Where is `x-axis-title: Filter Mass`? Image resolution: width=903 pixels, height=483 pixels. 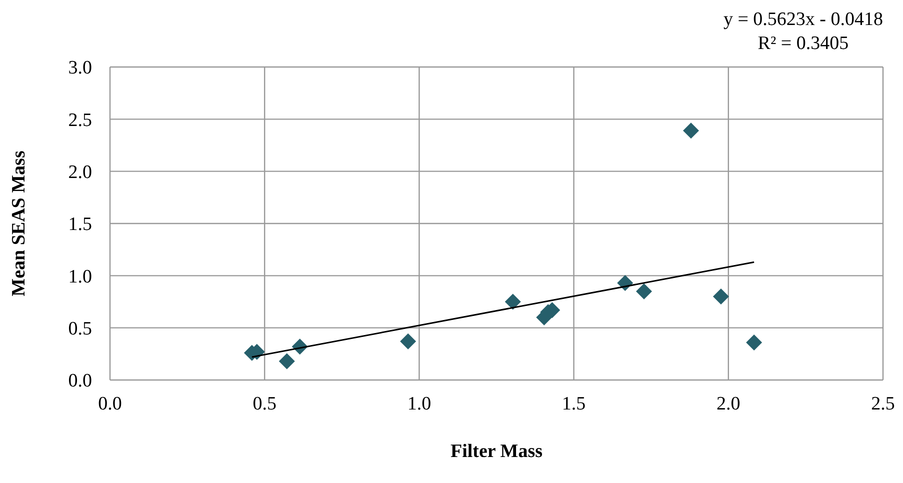
x-axis-title: Filter Mass is located at coordinates (496, 451).